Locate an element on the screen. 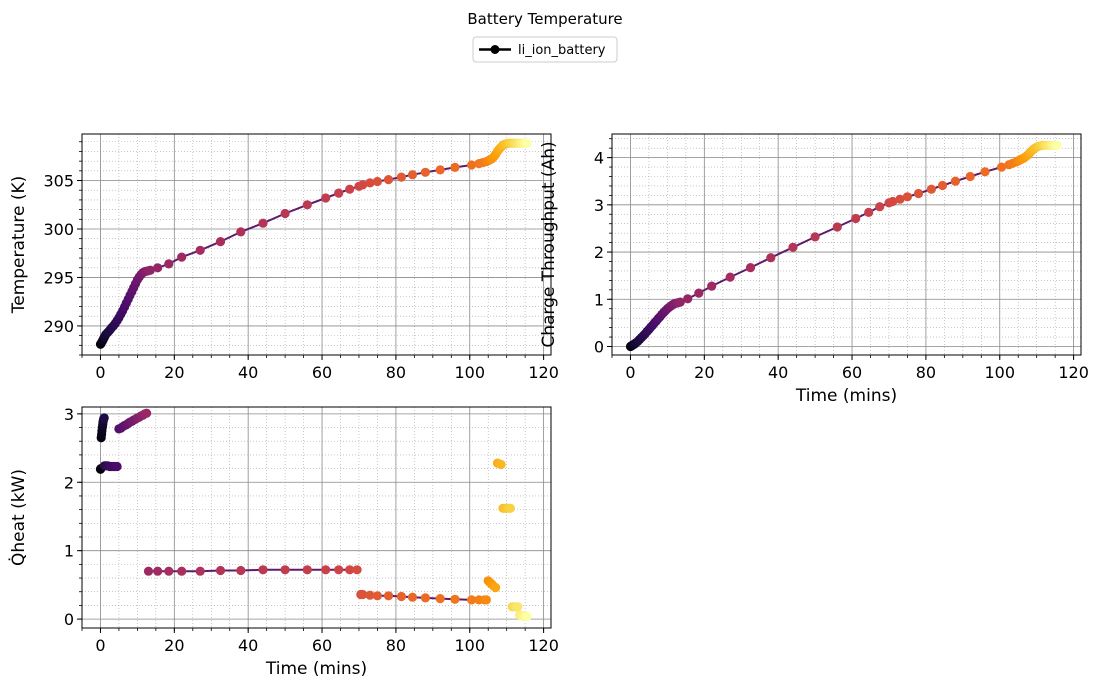  y-tick-label: 305 is located at coordinates (58, 181).